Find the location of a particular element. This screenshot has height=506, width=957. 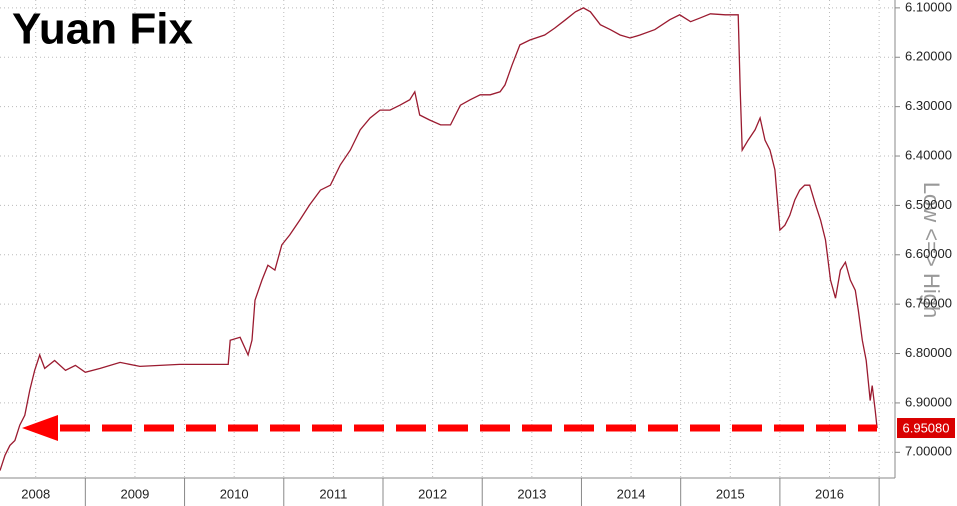

y-tick-label: 6.20000 is located at coordinates (928, 56).